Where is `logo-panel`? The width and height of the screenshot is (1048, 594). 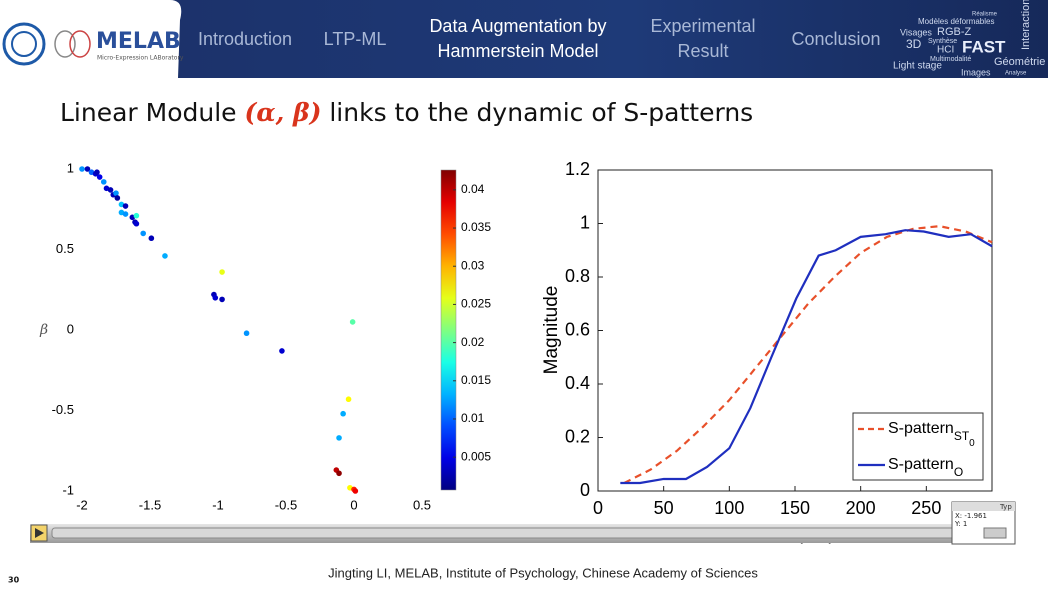
logo-panel is located at coordinates (91, 39).